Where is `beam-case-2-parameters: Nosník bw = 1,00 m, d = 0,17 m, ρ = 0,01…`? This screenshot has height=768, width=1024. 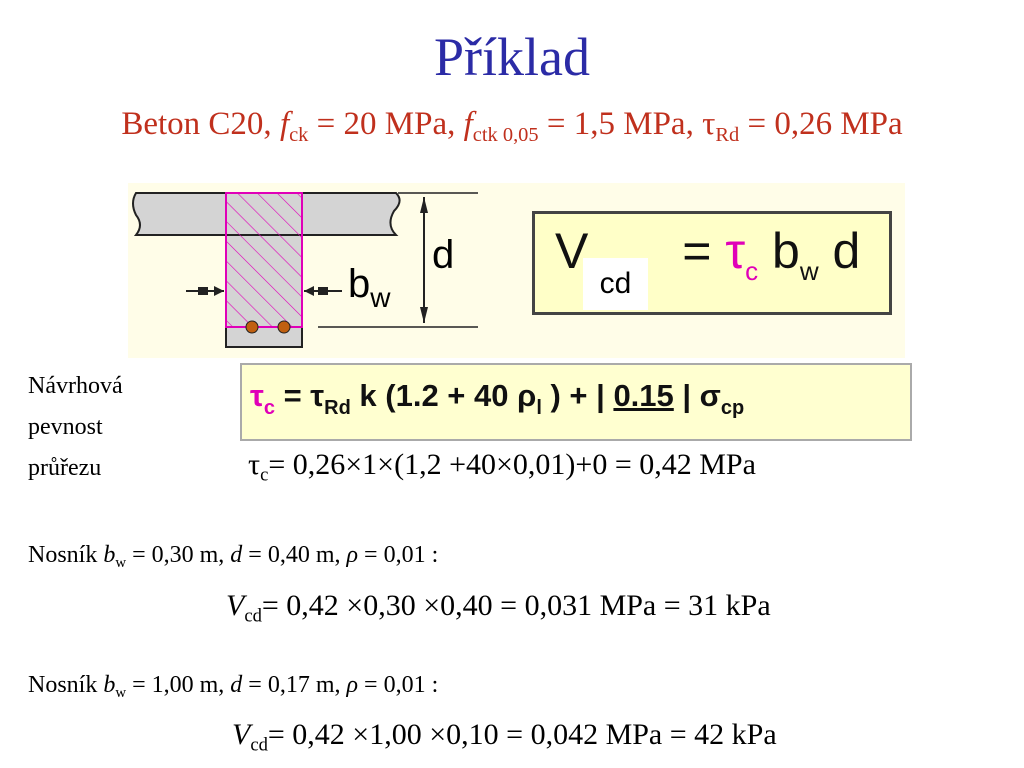
beam-case-2-parameters: Nosník bw = 1,00 m, d = 0,17 m, ρ = 0,01… is located at coordinates (233, 687).